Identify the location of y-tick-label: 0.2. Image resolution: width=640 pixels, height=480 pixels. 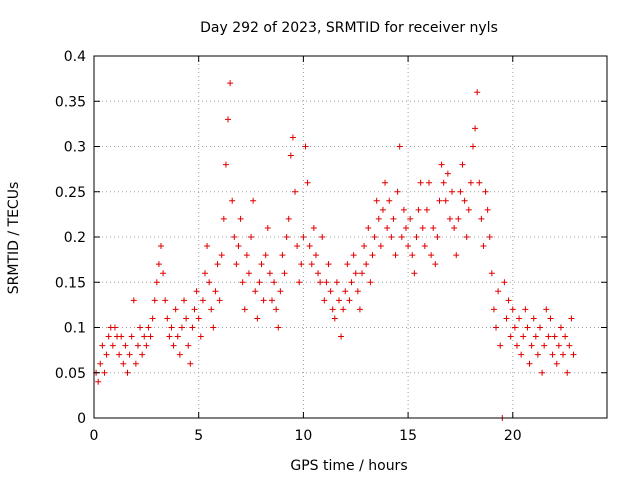
(75, 238).